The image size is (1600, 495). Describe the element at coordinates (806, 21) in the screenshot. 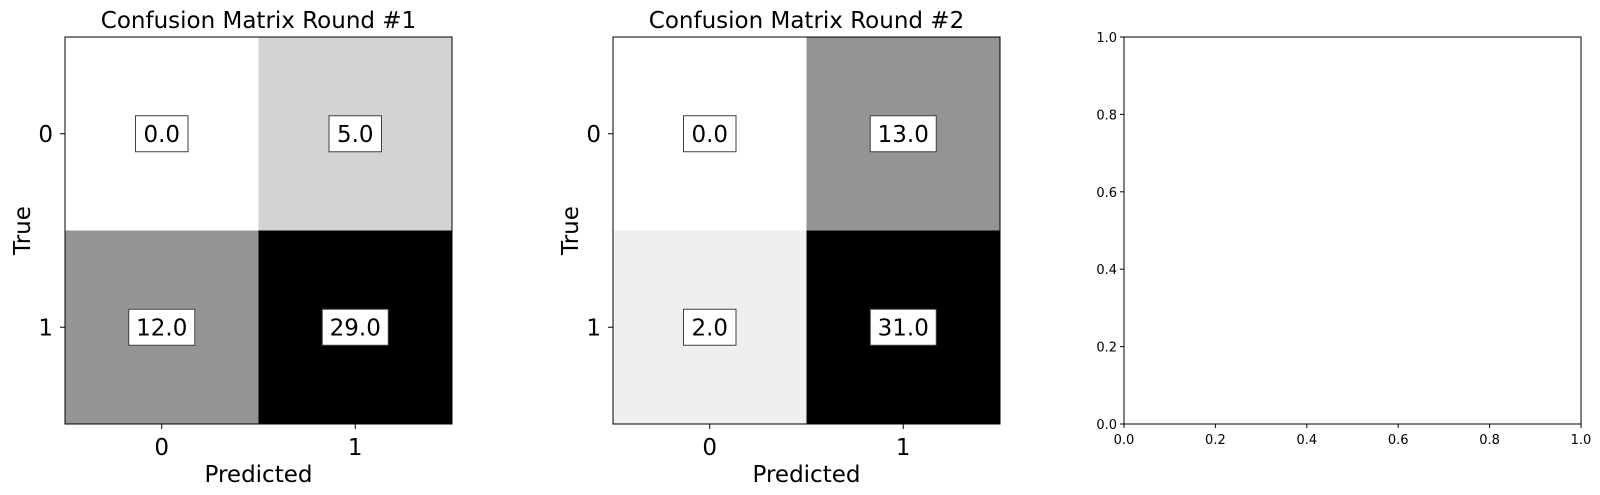

I see `chart-title: Confusion Matrix Round #2` at that location.